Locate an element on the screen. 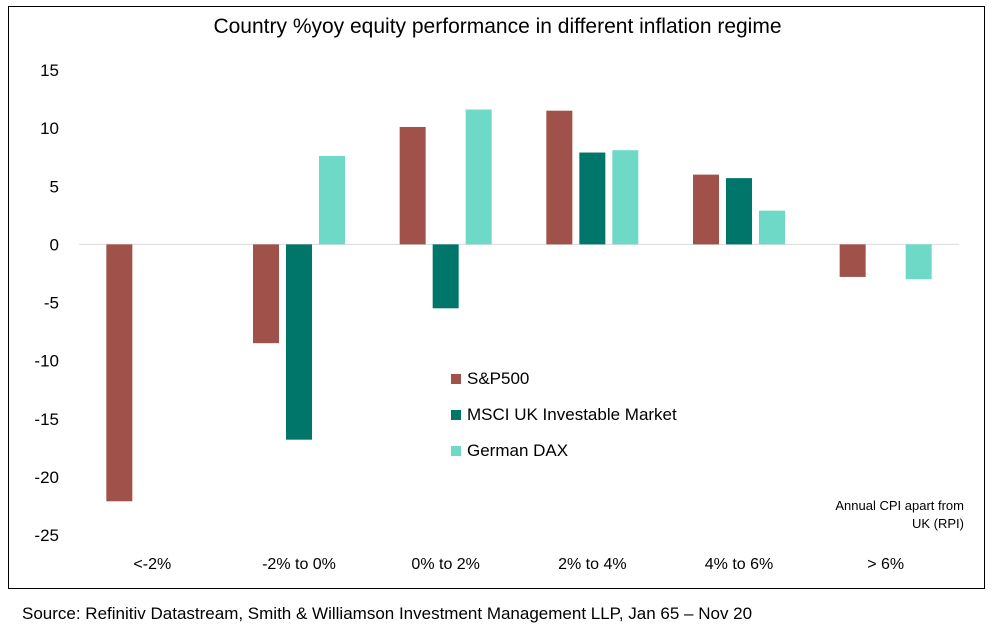 This screenshot has width=995, height=640. legend-item-msci-uk: MSCI UK Investable Market is located at coordinates (564, 415).